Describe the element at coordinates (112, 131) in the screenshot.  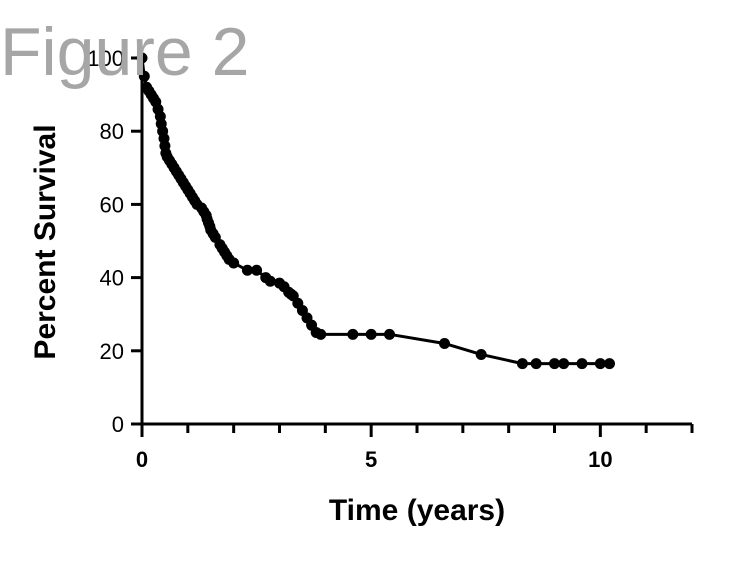
I see `y-tick-label: 80` at that location.